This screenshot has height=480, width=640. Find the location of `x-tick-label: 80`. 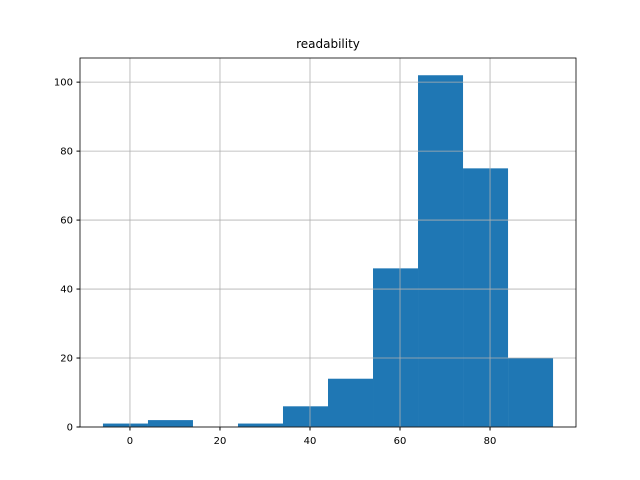

x-tick-label: 80 is located at coordinates (490, 441).